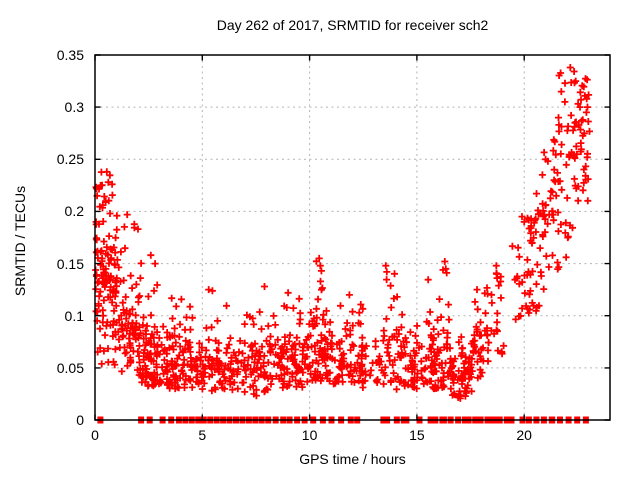  Describe the element at coordinates (95, 435) in the screenshot. I see `x-tick-label: 0` at that location.